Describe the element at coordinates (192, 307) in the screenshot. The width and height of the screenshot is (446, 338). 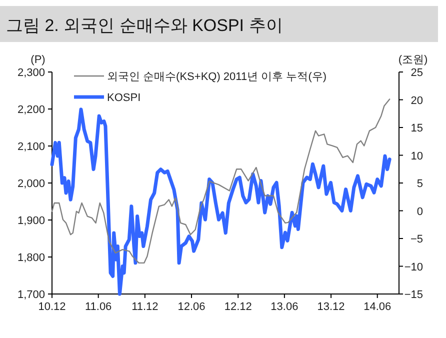
I see `x-tick-label: 12.06` at that location.